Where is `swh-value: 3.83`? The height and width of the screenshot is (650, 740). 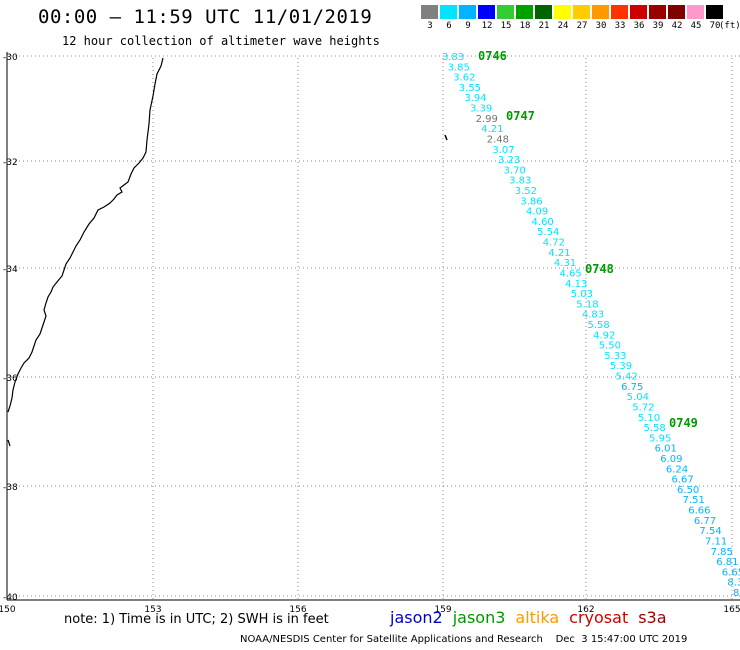
swh-value: 3.83 is located at coordinates (453, 57).